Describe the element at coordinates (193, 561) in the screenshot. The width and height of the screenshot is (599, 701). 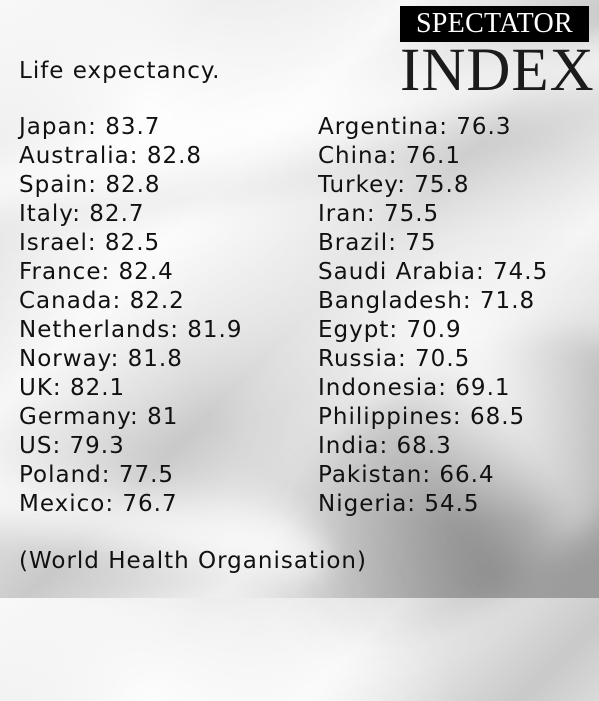
I see `source-note: (World Health Organisation)` at that location.